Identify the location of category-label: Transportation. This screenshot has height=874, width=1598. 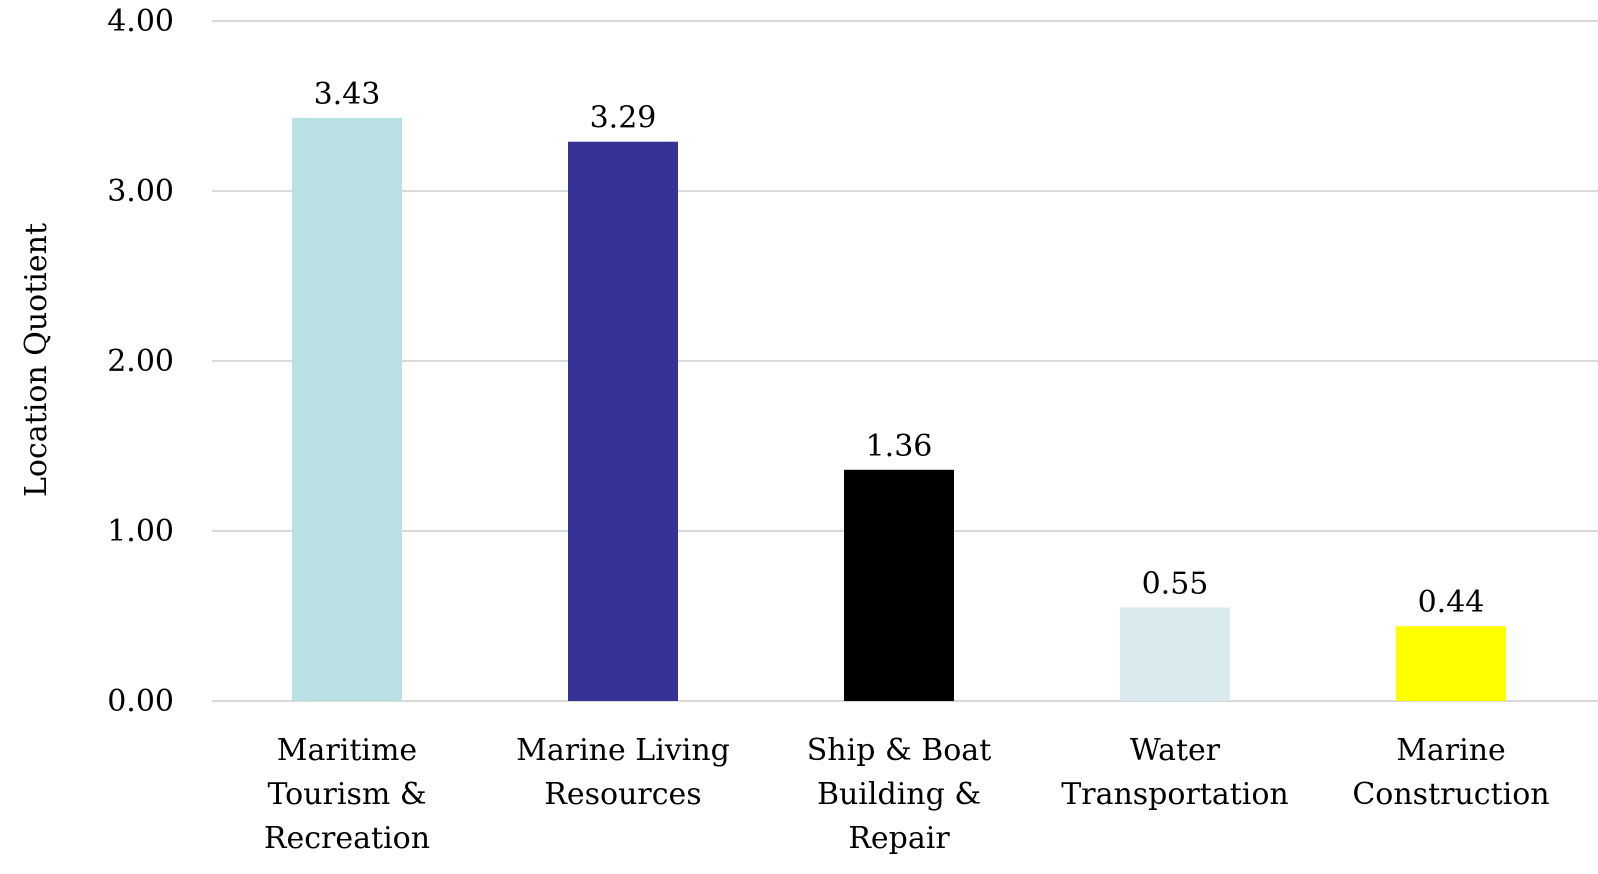
(1175, 794).